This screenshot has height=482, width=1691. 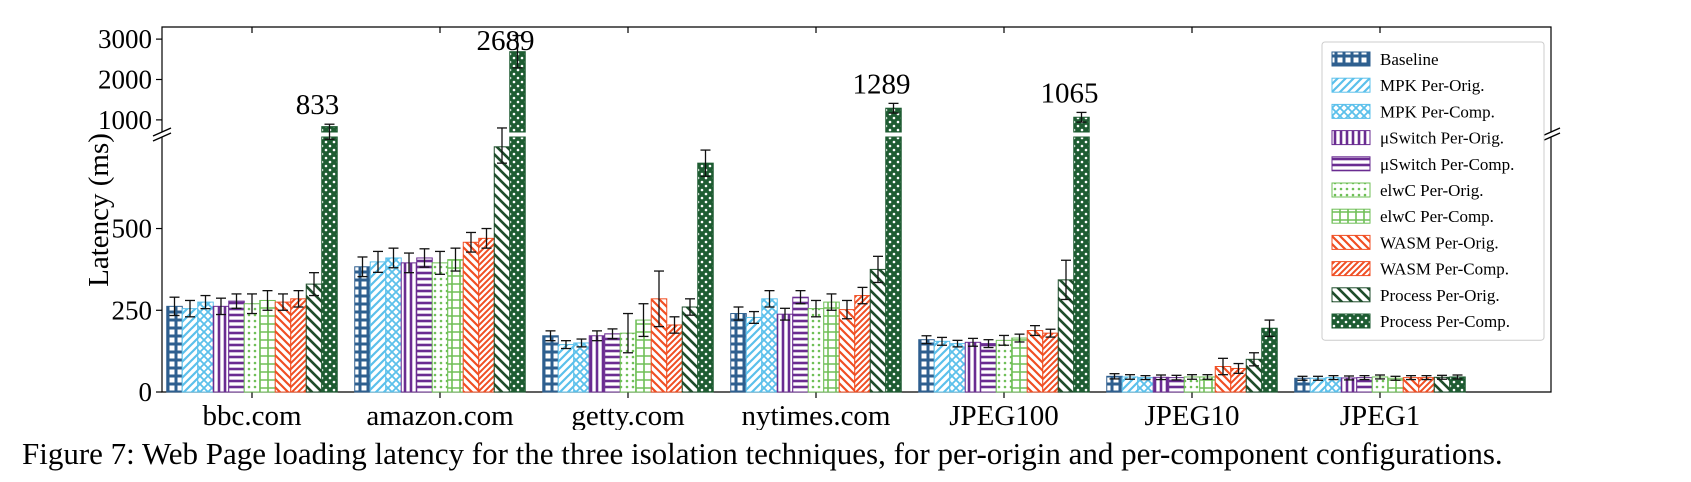 I want to click on legend-label: Process Per-Comp., so click(x=1445, y=321).